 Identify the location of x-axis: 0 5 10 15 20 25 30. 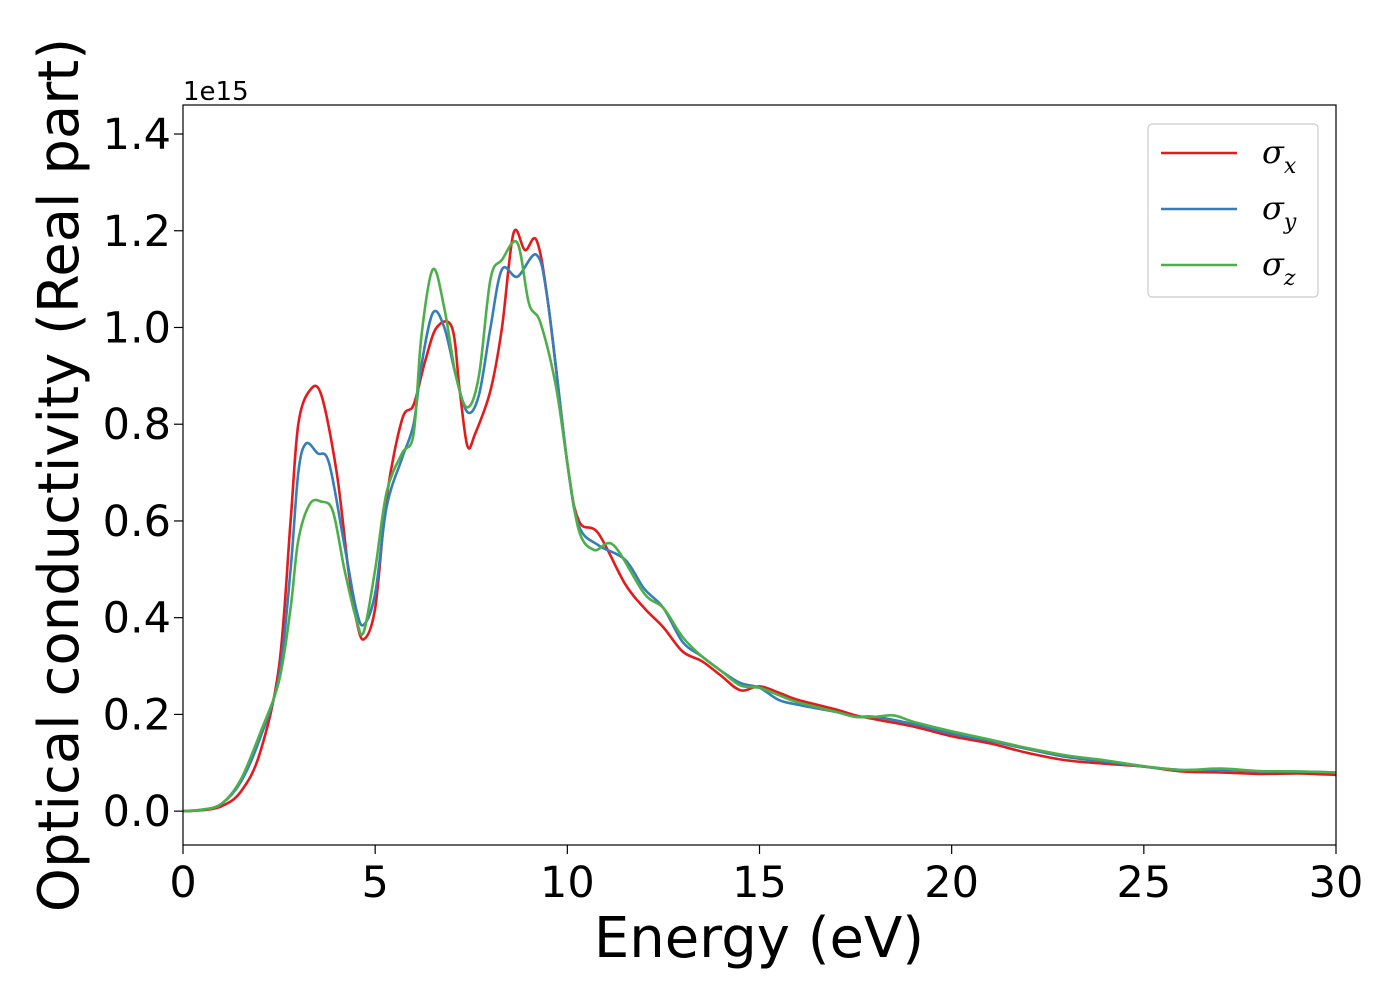
(766, 876).